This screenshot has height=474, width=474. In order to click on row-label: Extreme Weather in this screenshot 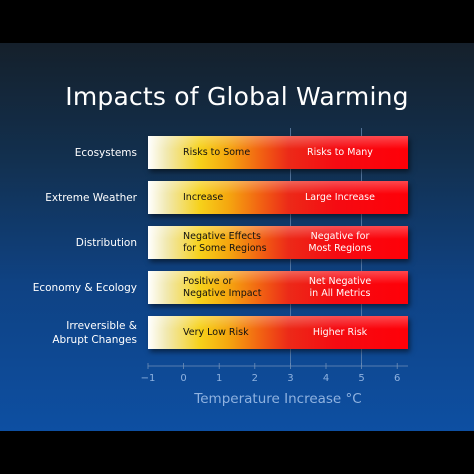, I will do `click(91, 197)`.